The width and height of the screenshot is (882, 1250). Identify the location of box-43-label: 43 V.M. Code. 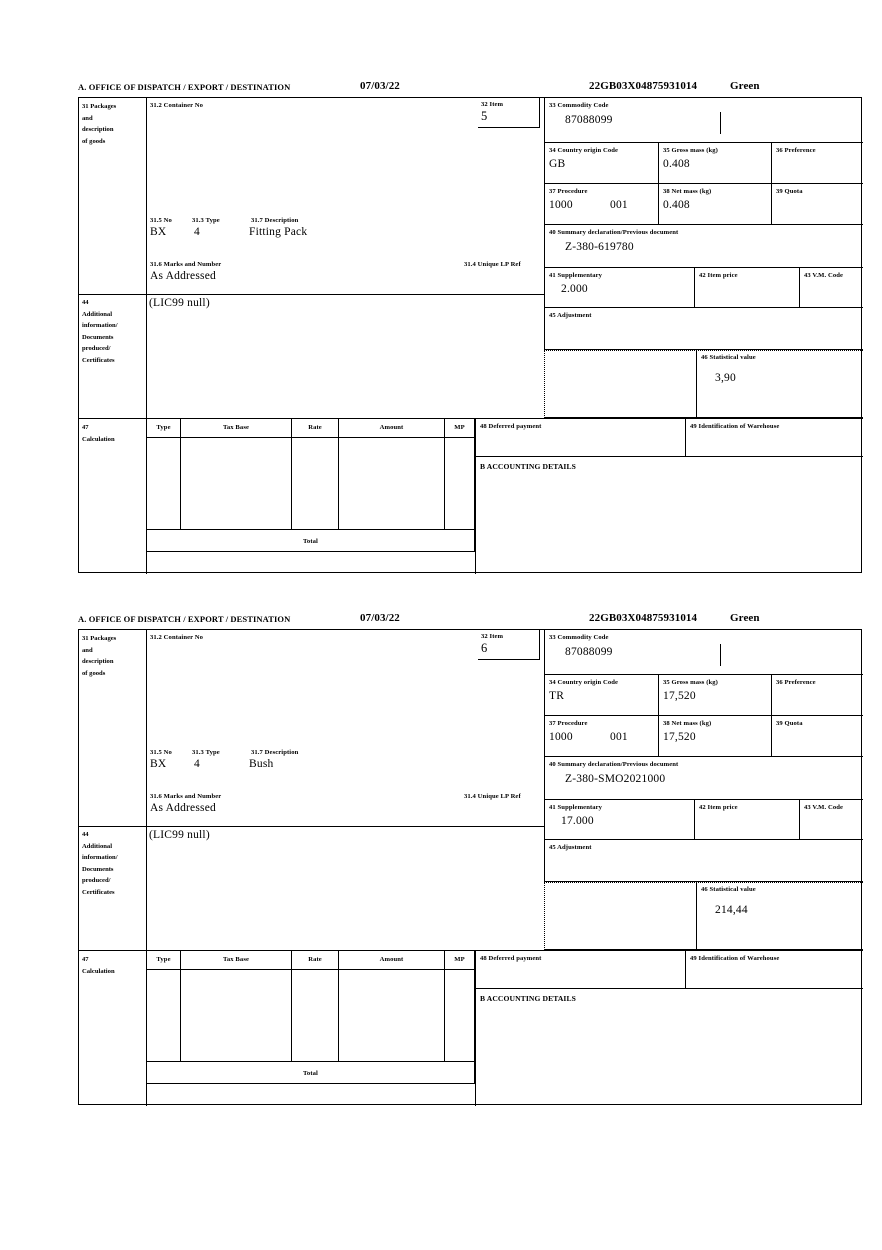
(824, 807).